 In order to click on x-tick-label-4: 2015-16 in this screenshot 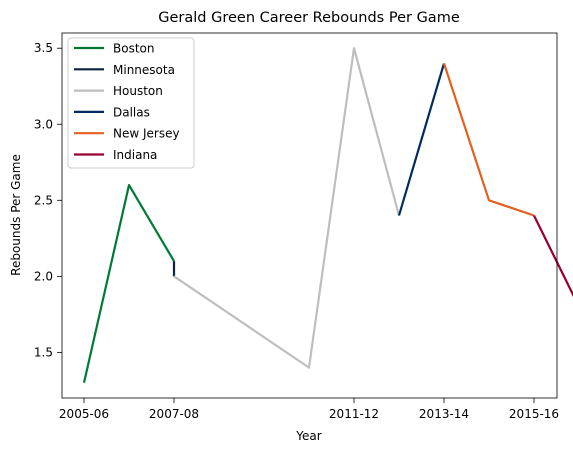, I will do `click(534, 414)`.